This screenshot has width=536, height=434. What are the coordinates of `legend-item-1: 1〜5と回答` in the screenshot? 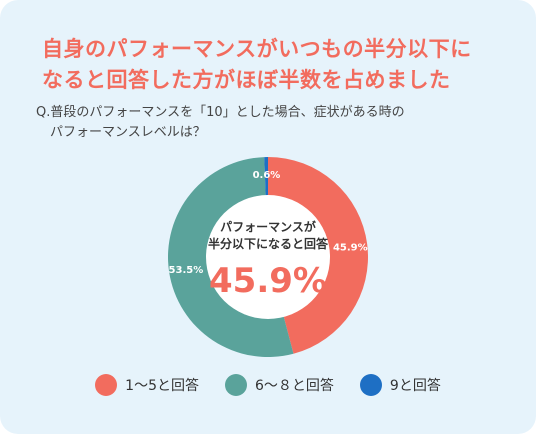 It's located at (147, 385).